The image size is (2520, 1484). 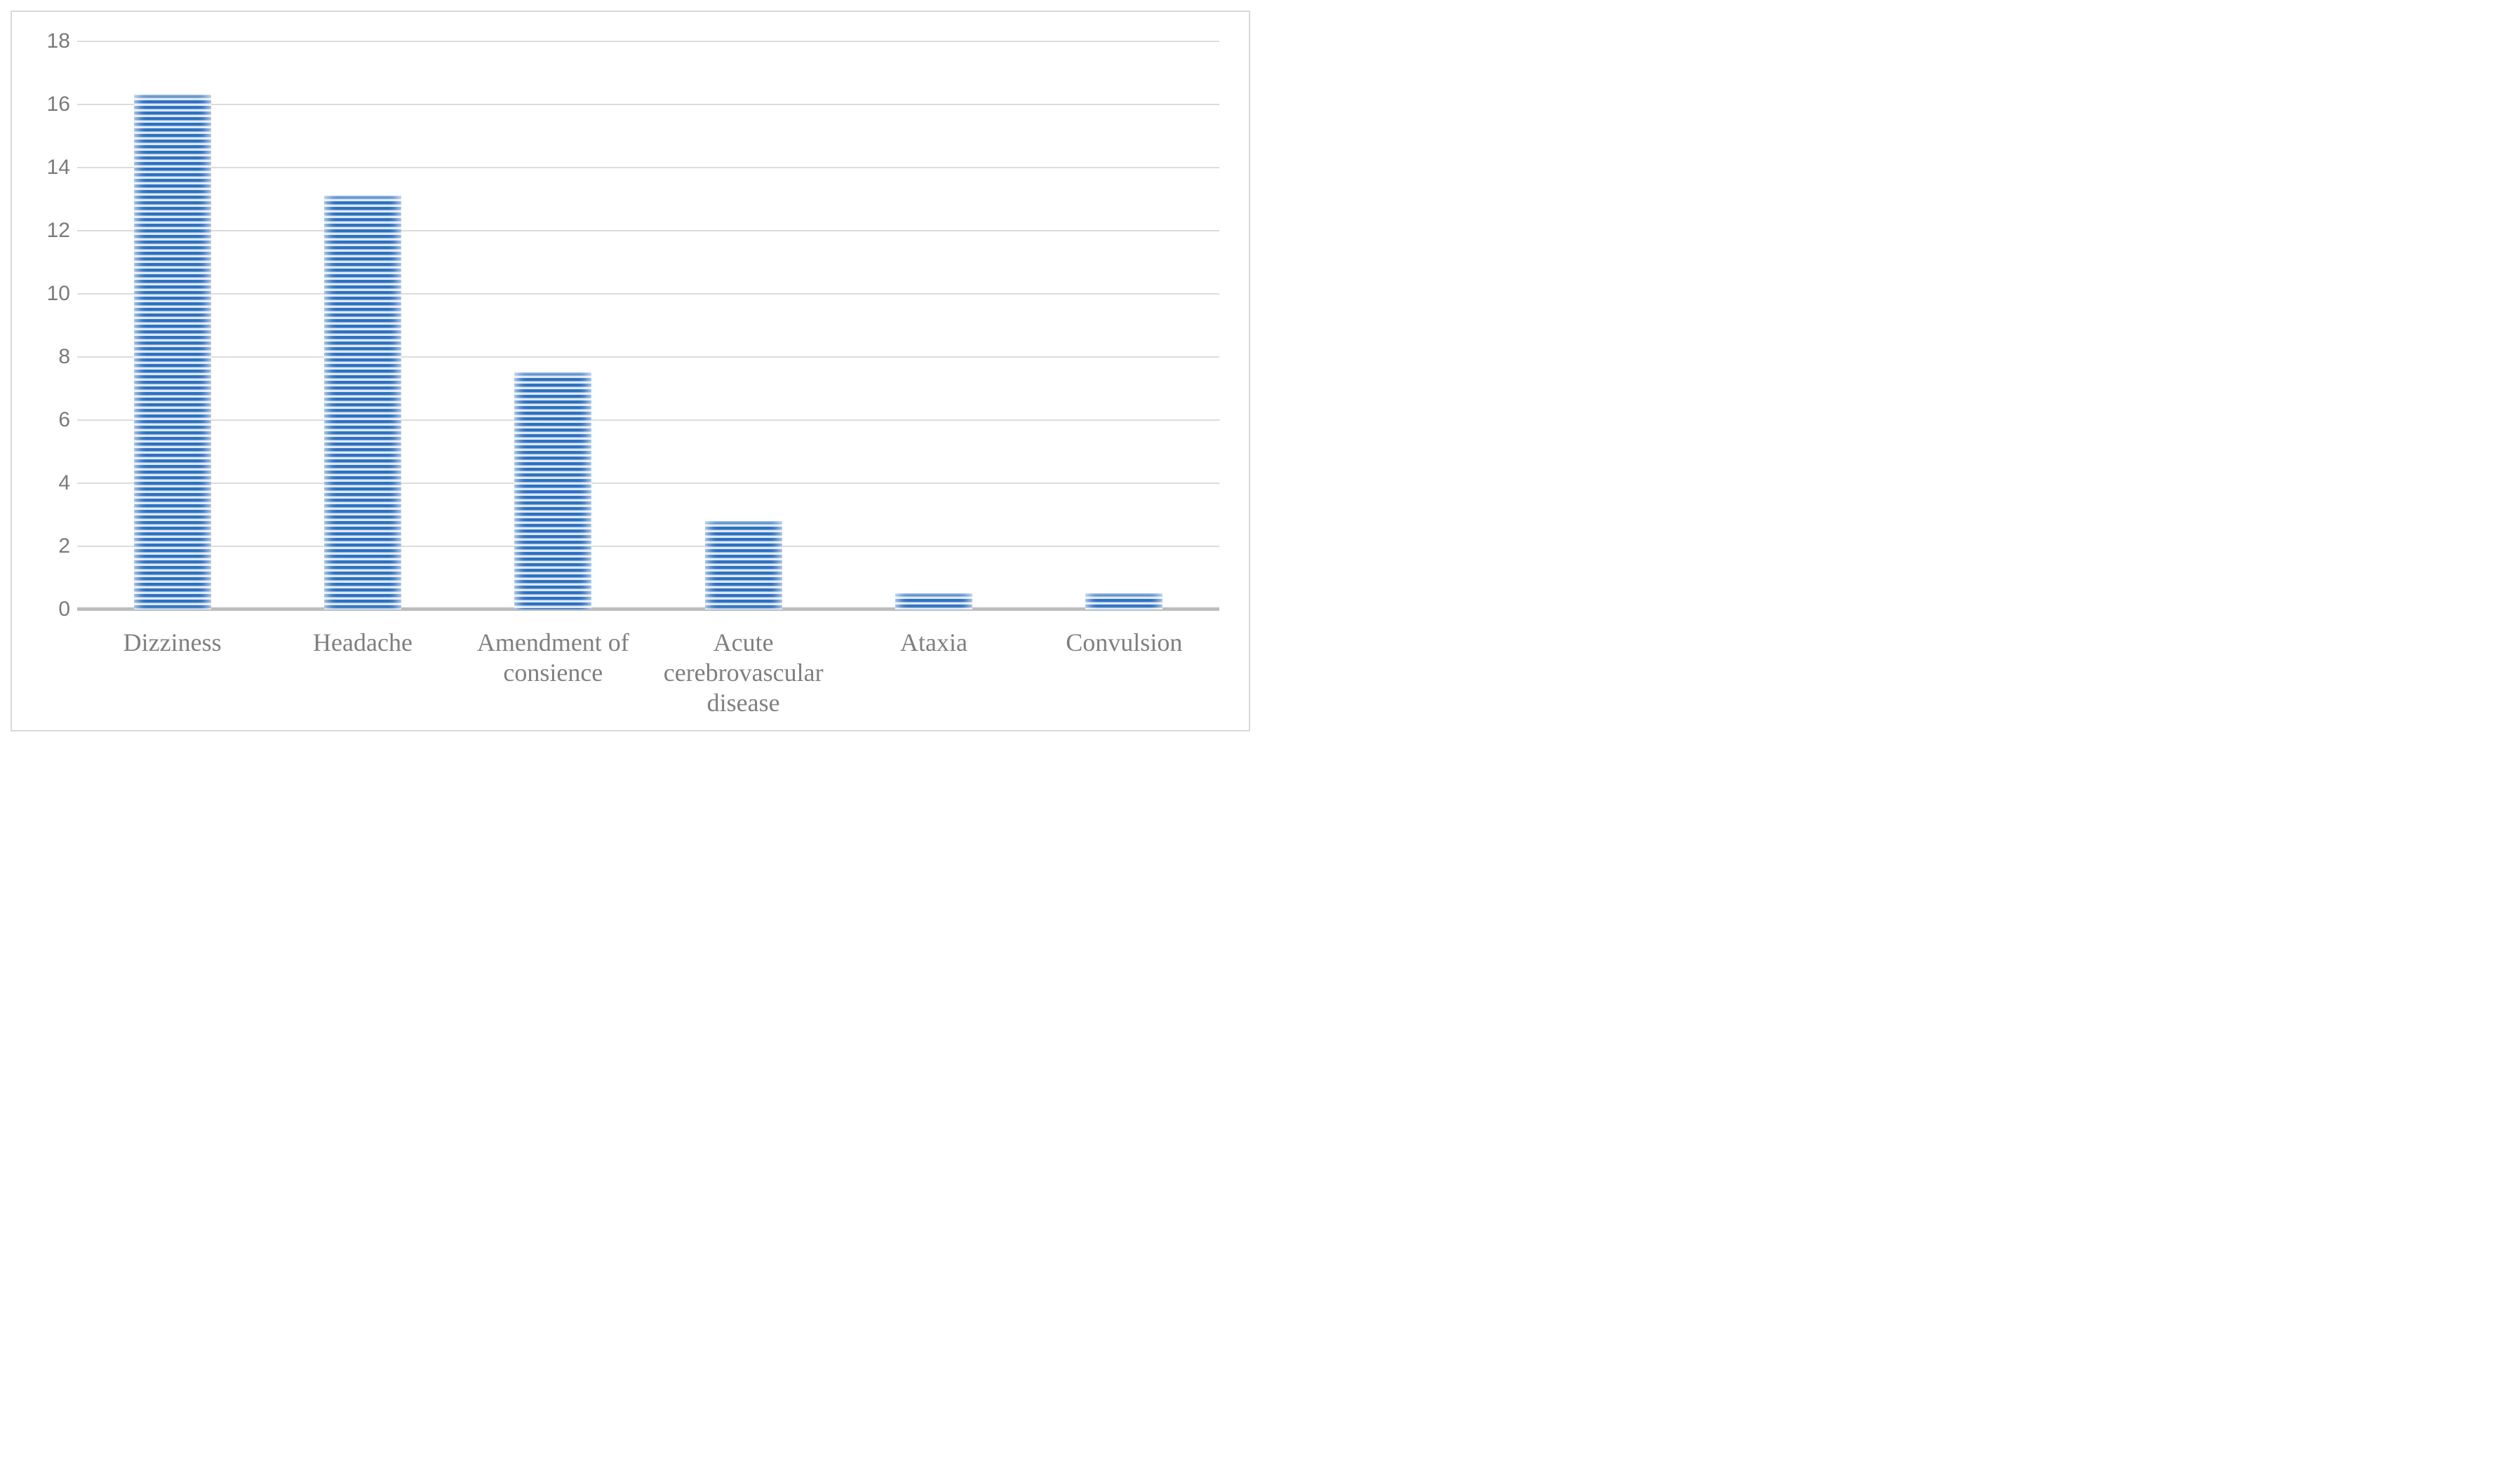 What do you see at coordinates (1124, 642) in the screenshot?
I see `category-label-convulsion: Convulsion` at bounding box center [1124, 642].